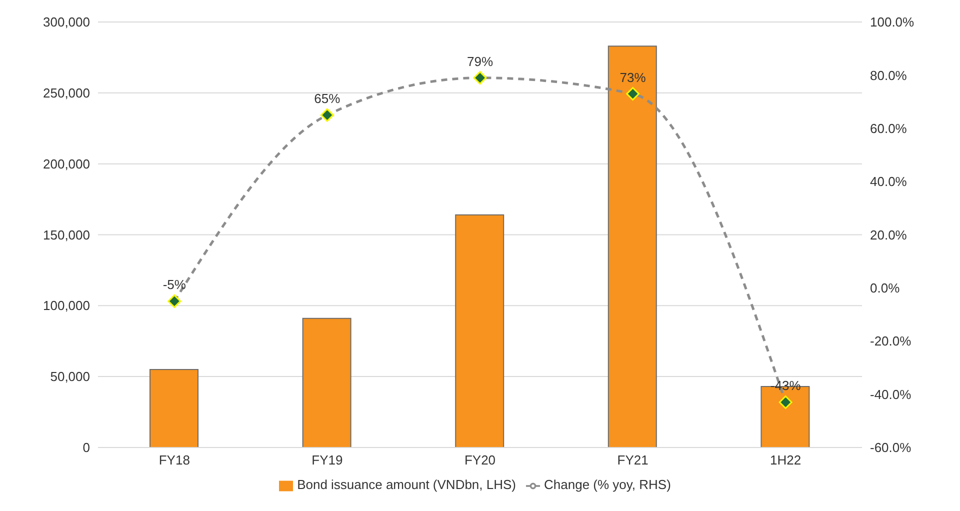 The image size is (960, 511). I want to click on x-tick-label: FY21, so click(632, 460).